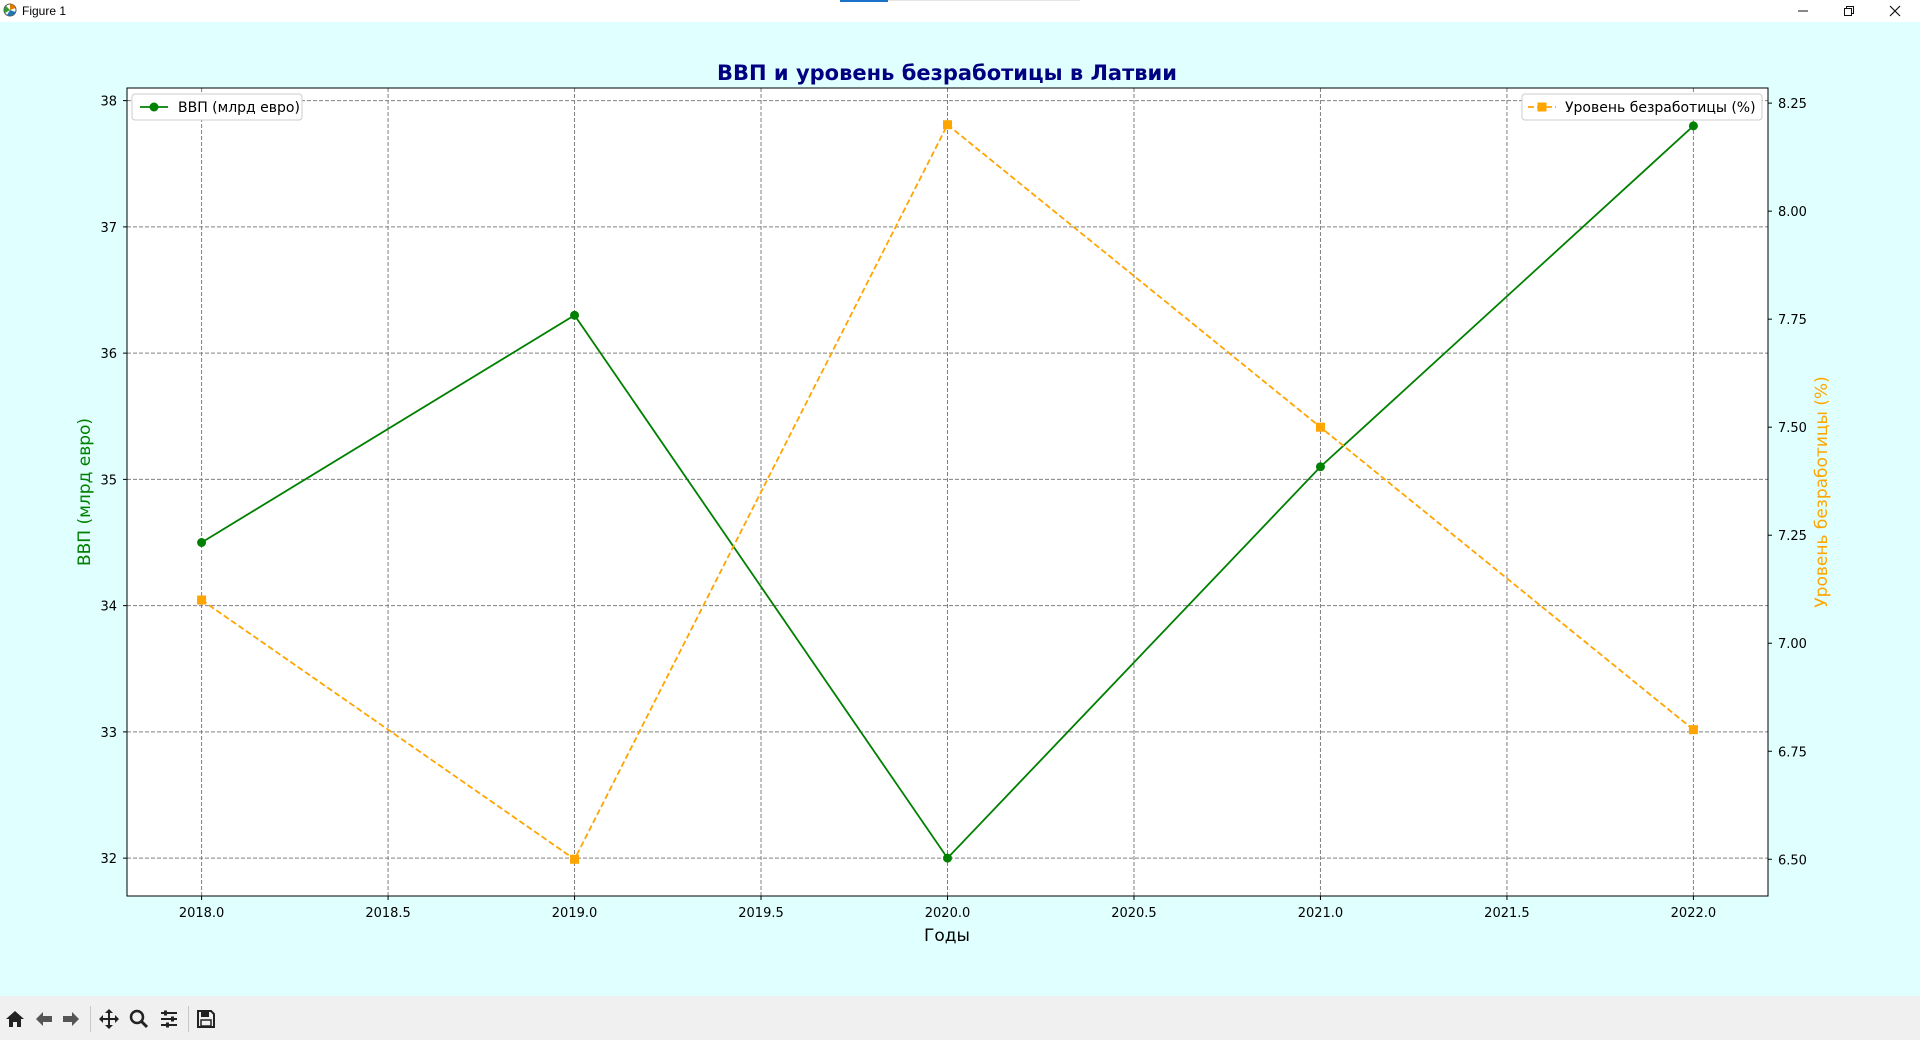  What do you see at coordinates (948, 913) in the screenshot?
I see `x-tick-label: 2020.0` at bounding box center [948, 913].